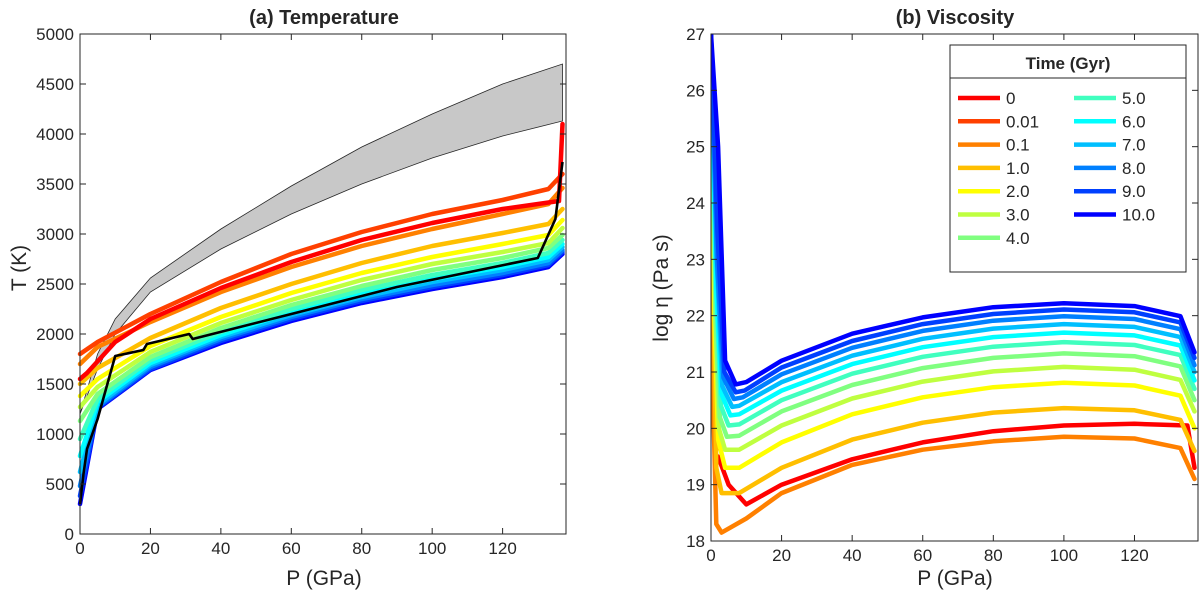 This screenshot has height=598, width=1200. I want to click on temperature-ytick-label: 500, so click(60, 484).